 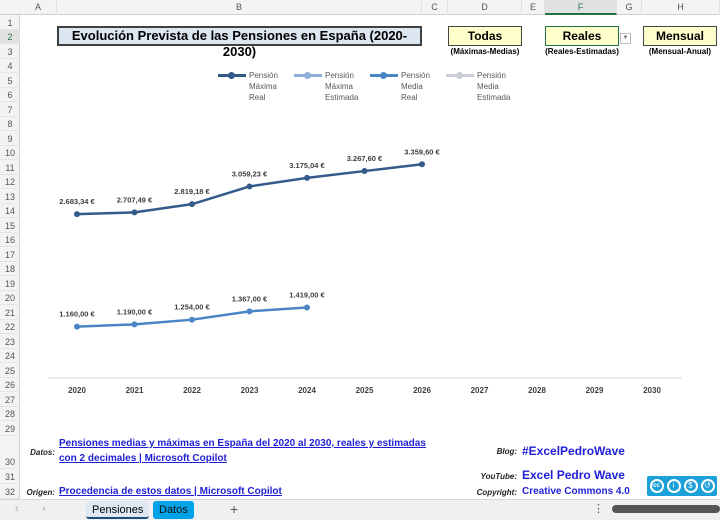 What do you see at coordinates (17, 509) in the screenshot?
I see `prev-sheet-icon: ‹` at bounding box center [17, 509].